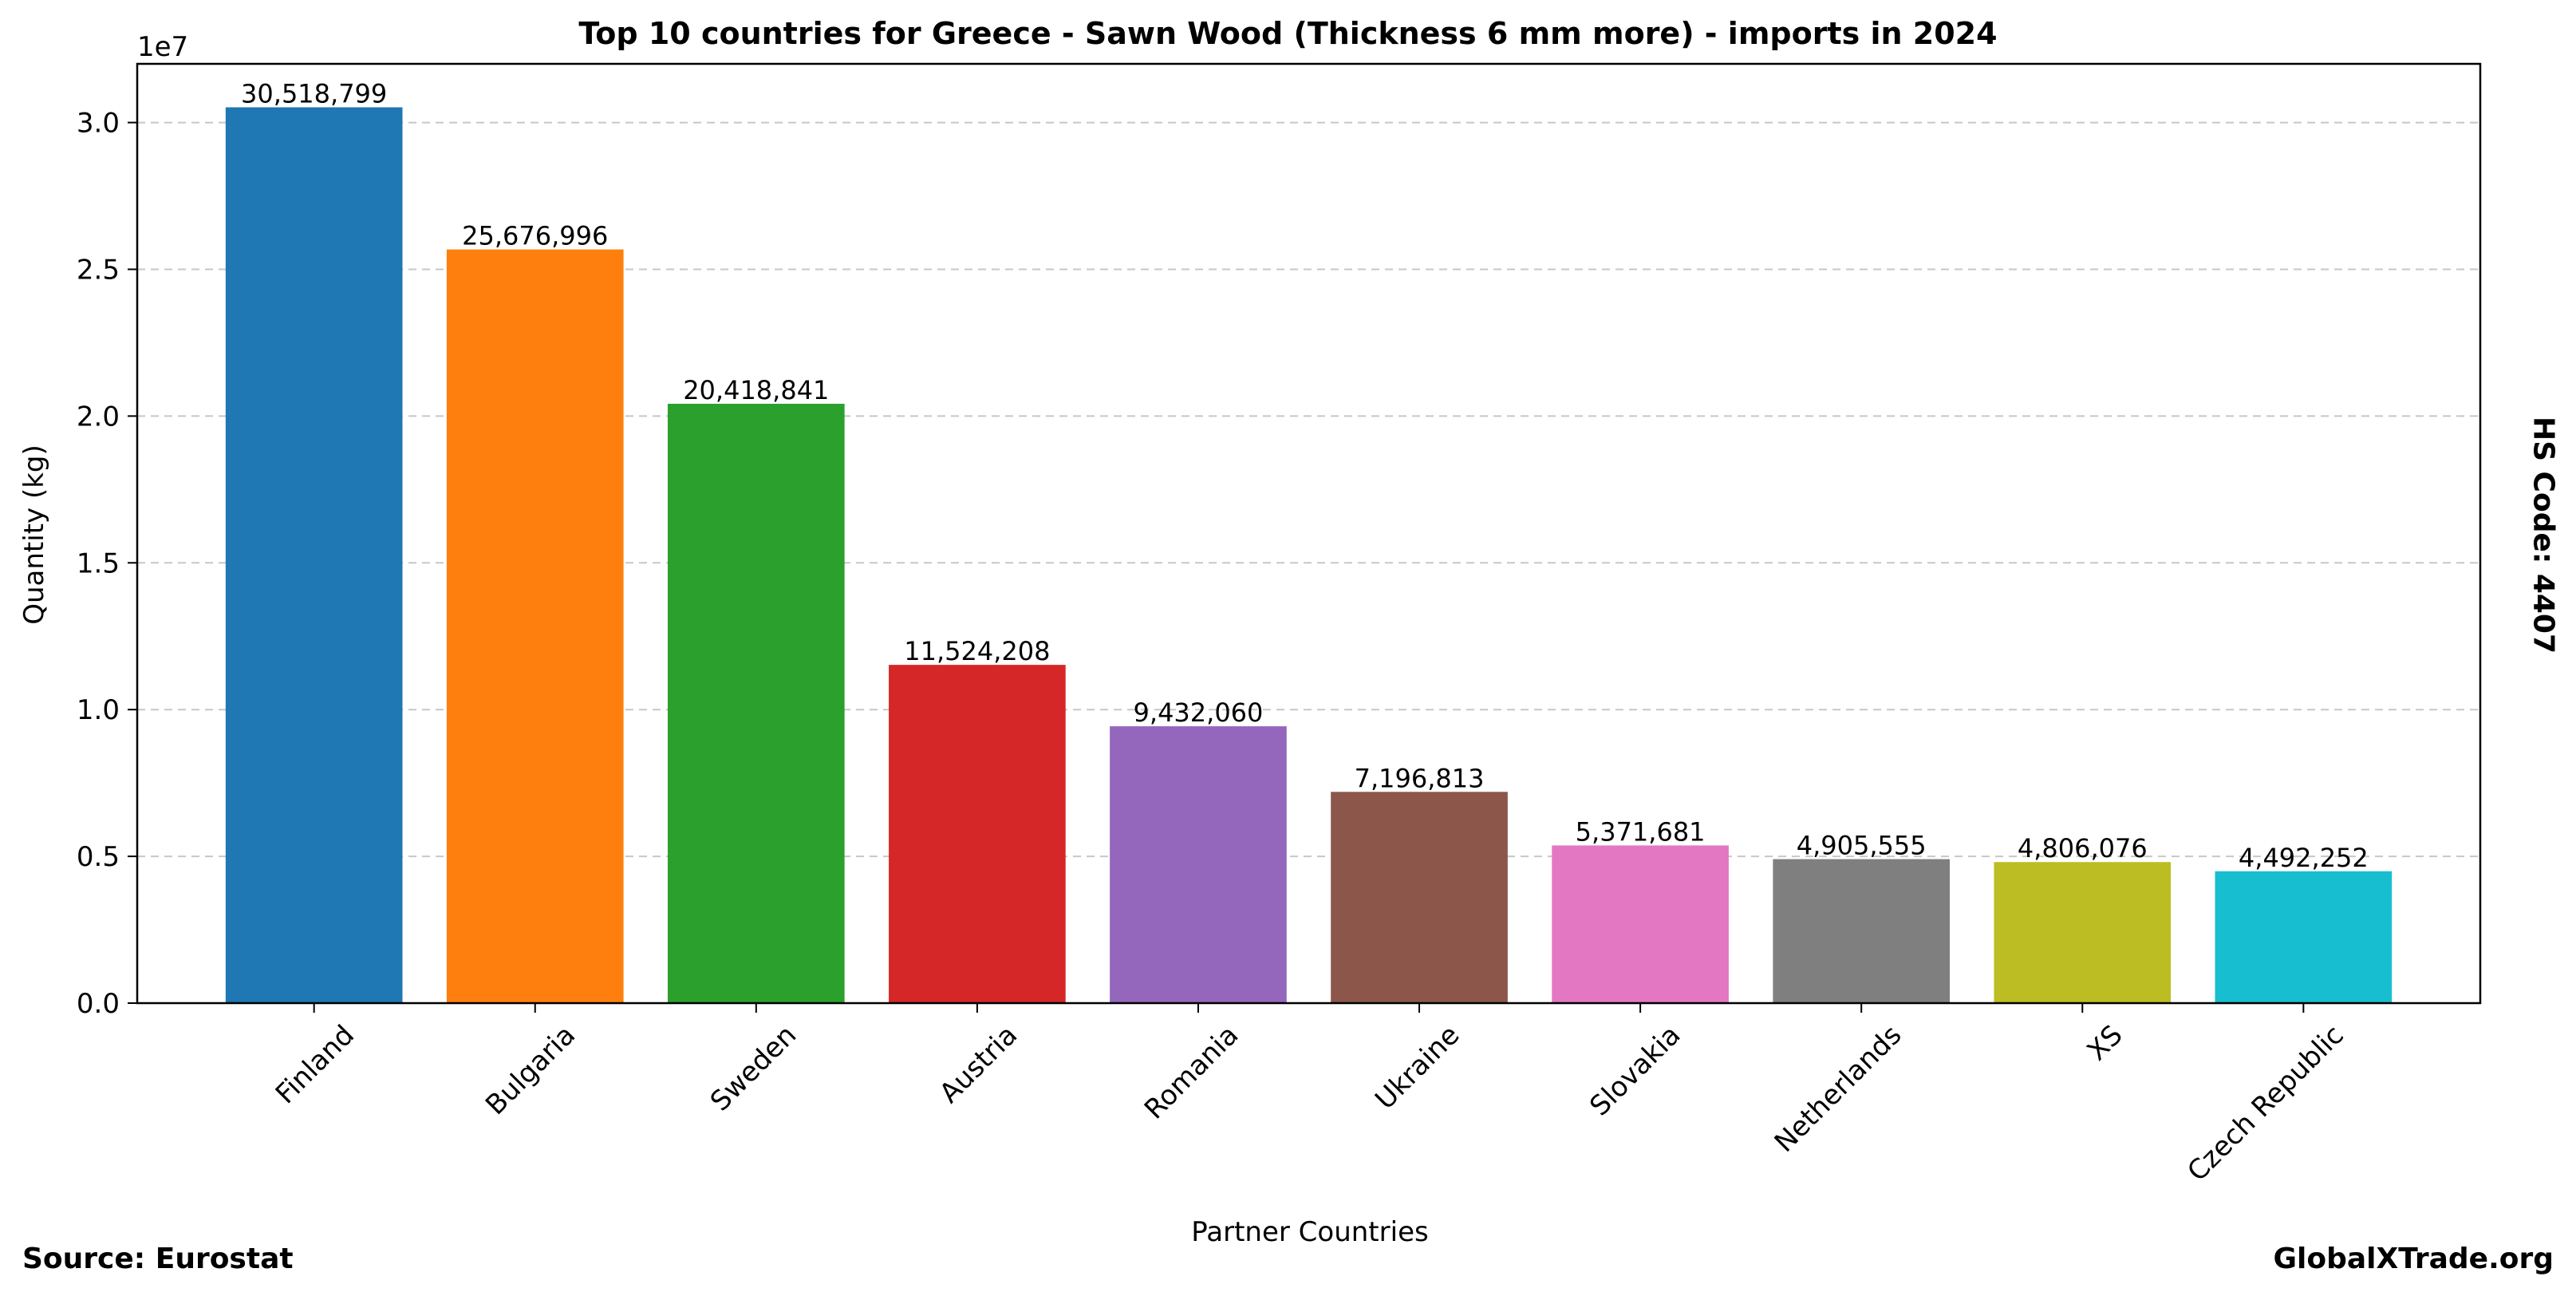 Image resolution: width=2576 pixels, height=1296 pixels. Describe the element at coordinates (158, 1259) in the screenshot. I see `source-note: Source: Eurostat` at that location.